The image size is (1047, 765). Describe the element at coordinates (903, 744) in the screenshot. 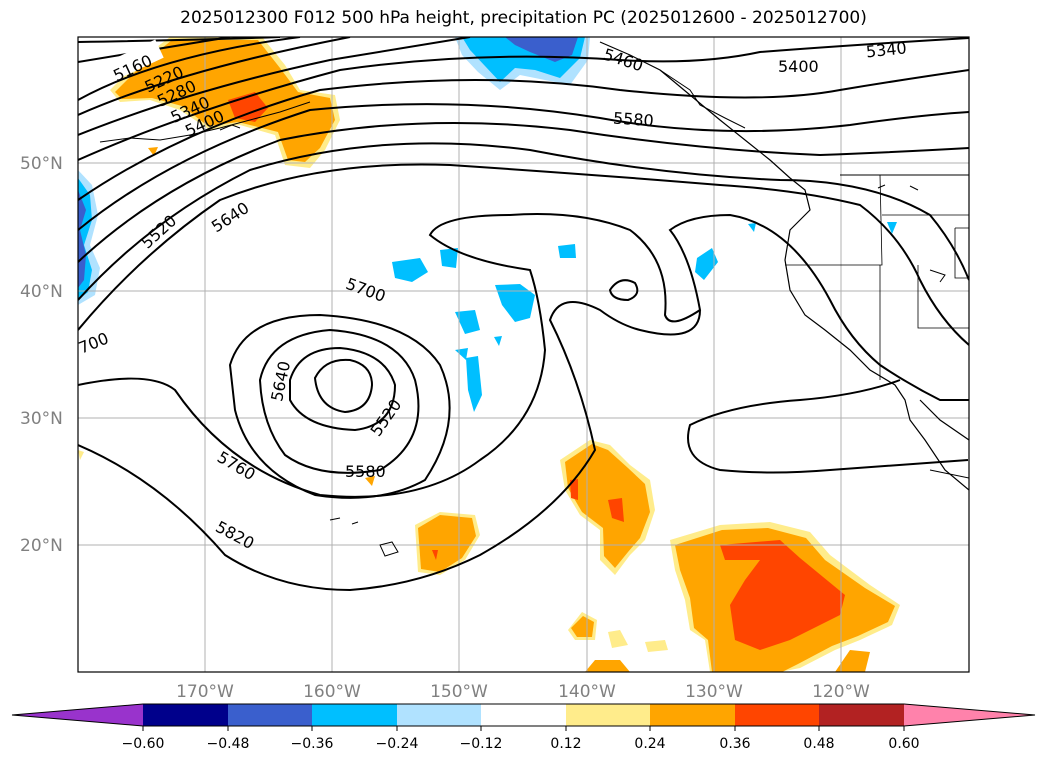

I see `colorbar-tick-9: 0.60` at that location.